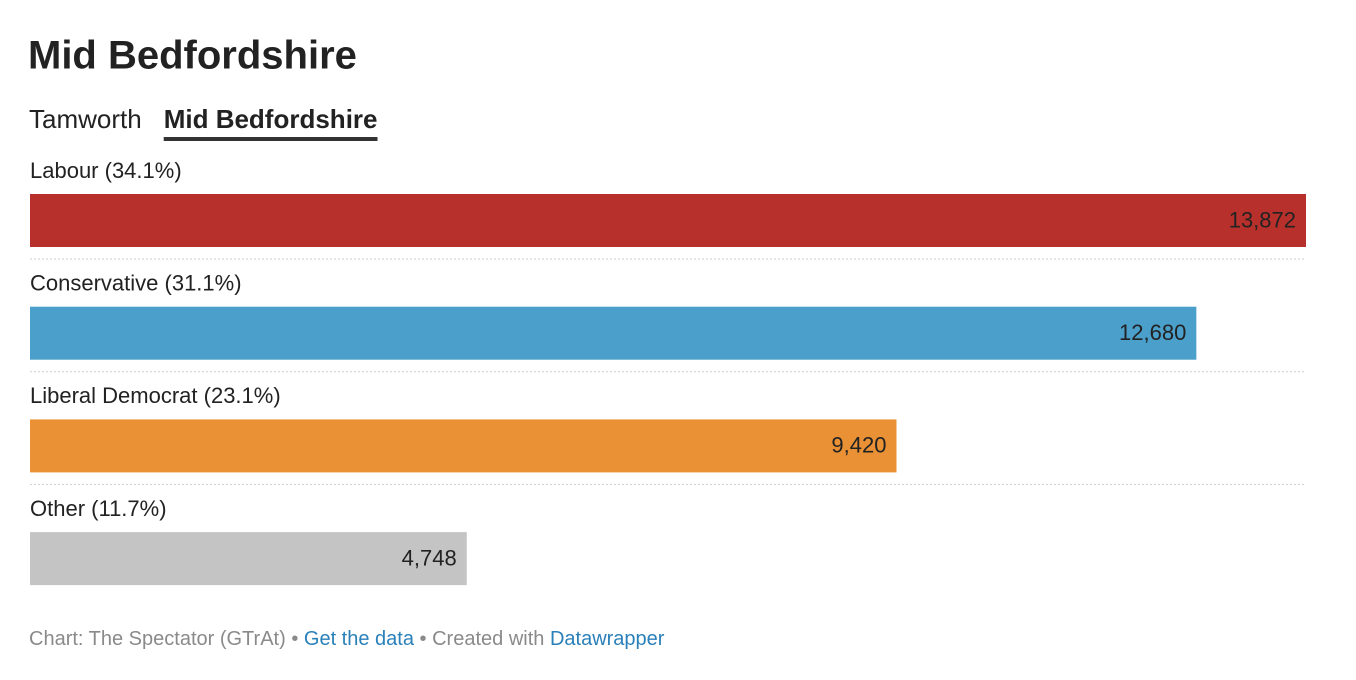 The width and height of the screenshot is (1356, 680). I want to click on chart-title: Mid Bedfordshire, so click(192, 56).